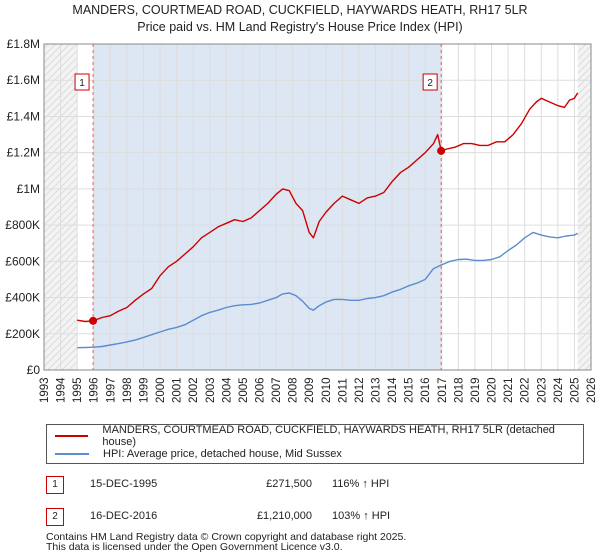 The width and height of the screenshot is (600, 560). Describe the element at coordinates (526, 390) in the screenshot. I see `x-tick-label: 2022` at that location.